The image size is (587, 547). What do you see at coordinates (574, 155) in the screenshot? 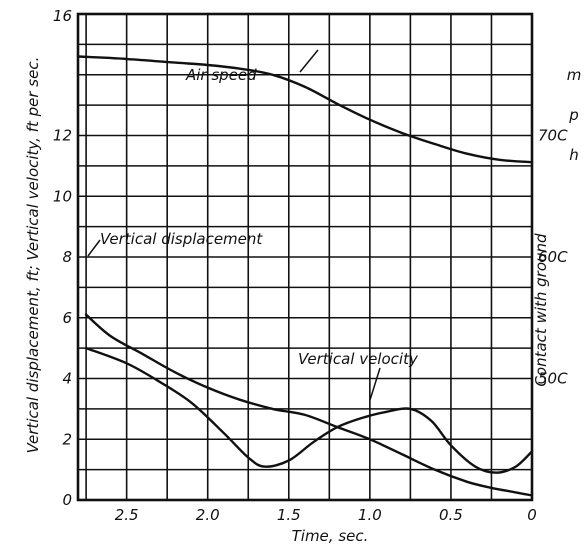
I see `y2-unit-letter: h` at bounding box center [574, 155].